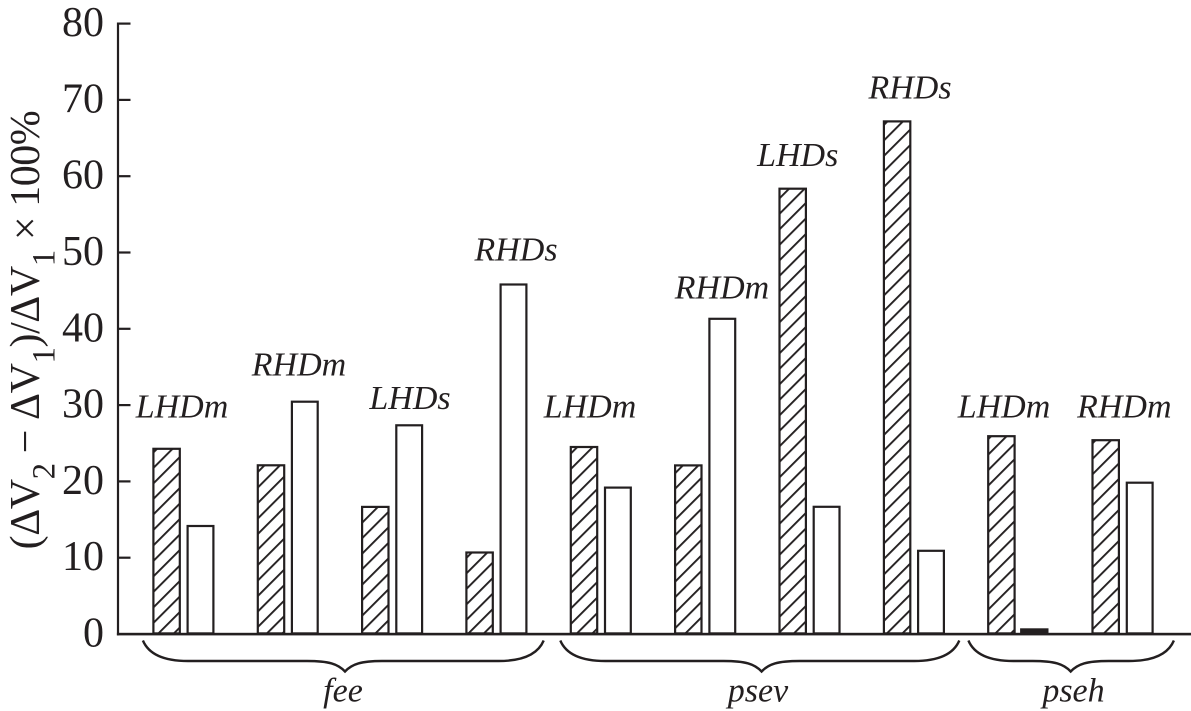 This screenshot has height=711, width=1191. What do you see at coordinates (83, 557) in the screenshot?
I see `svg-text: 10` at bounding box center [83, 557].